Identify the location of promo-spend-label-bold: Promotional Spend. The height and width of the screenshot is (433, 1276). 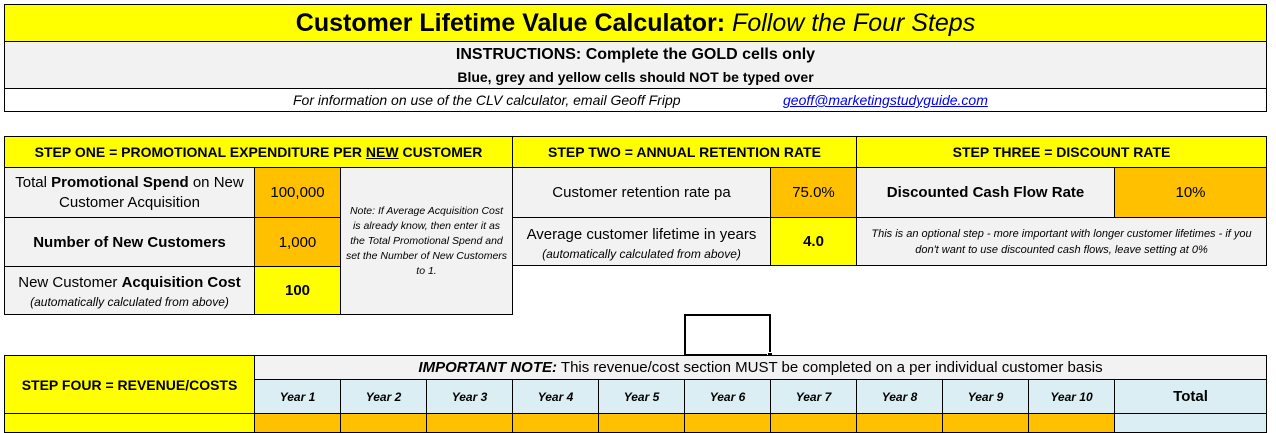
(120, 182).